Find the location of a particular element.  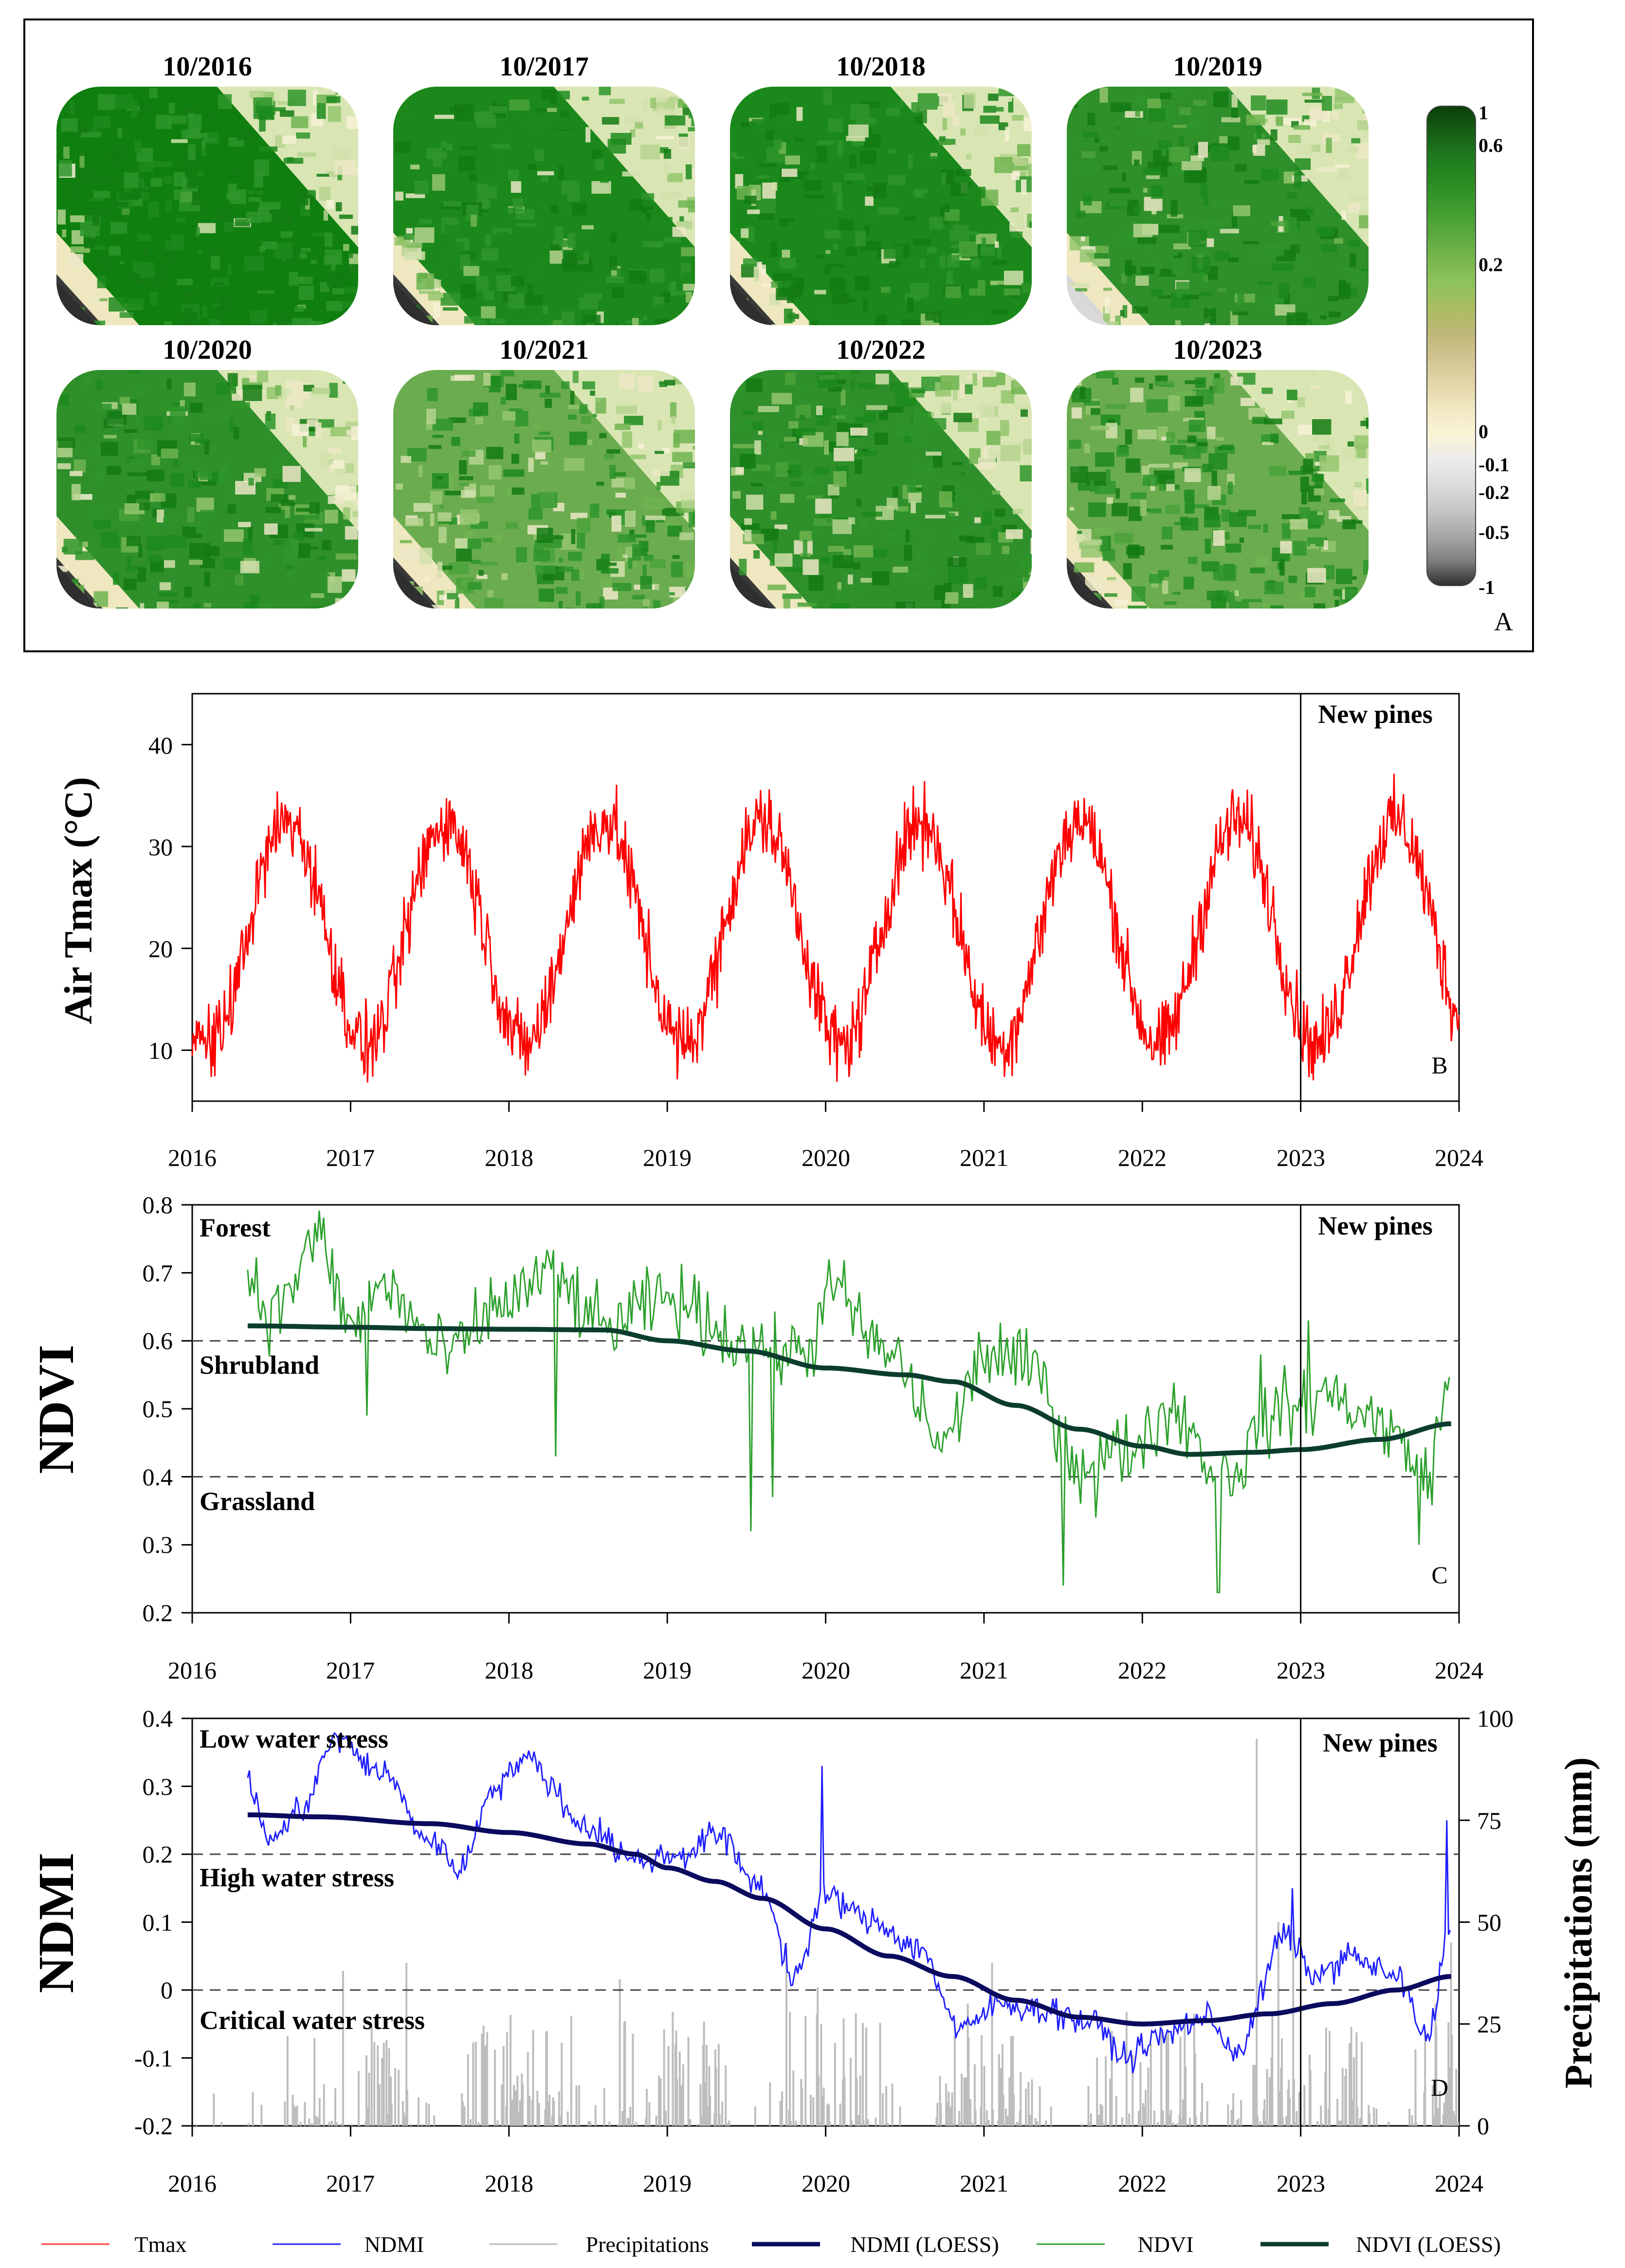

ndvi-map-clip is located at coordinates (881, 489).